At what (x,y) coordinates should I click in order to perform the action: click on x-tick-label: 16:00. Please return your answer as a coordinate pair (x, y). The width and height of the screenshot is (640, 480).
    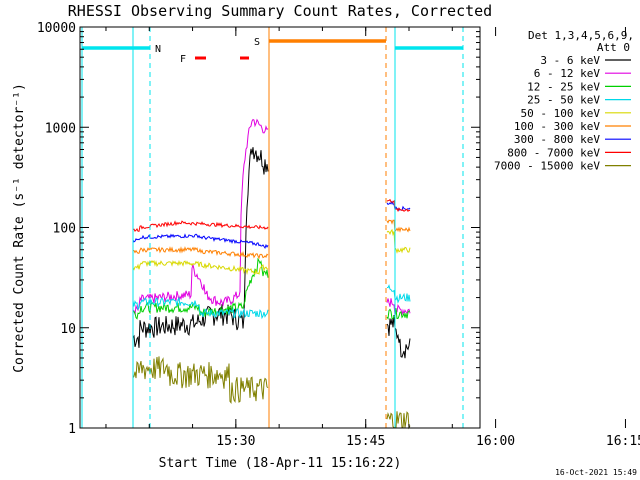
    Looking at the image, I should click on (495, 441).